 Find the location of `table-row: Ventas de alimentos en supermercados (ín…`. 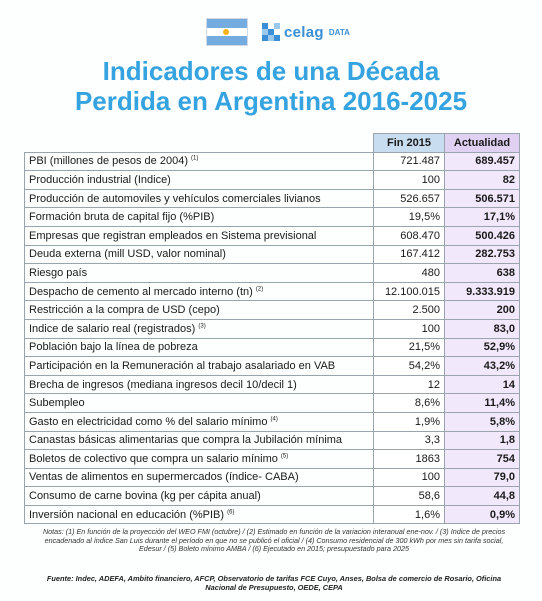

table-row: Ventas de alimentos en supermercados (ín… is located at coordinates (272, 477).